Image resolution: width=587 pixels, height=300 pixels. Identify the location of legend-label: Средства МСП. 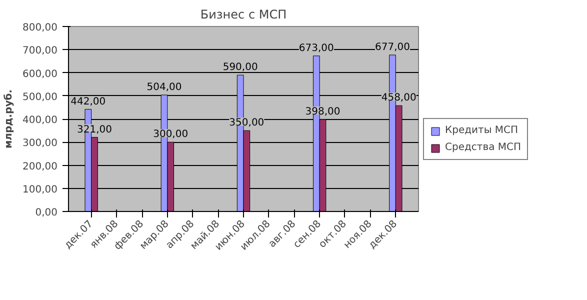
(483, 147).